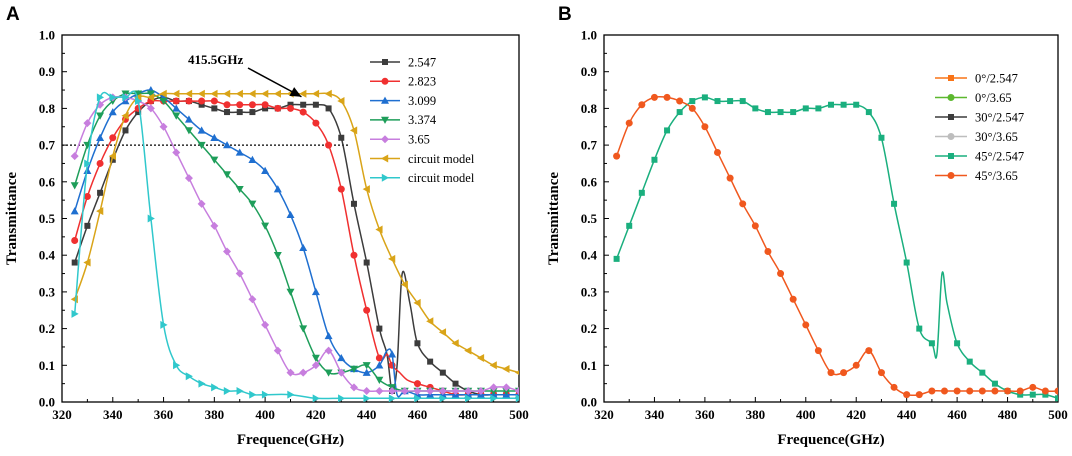 This screenshot has width=1072, height=456. I want to click on pb-y-tick-label: 0.4, so click(589, 255).